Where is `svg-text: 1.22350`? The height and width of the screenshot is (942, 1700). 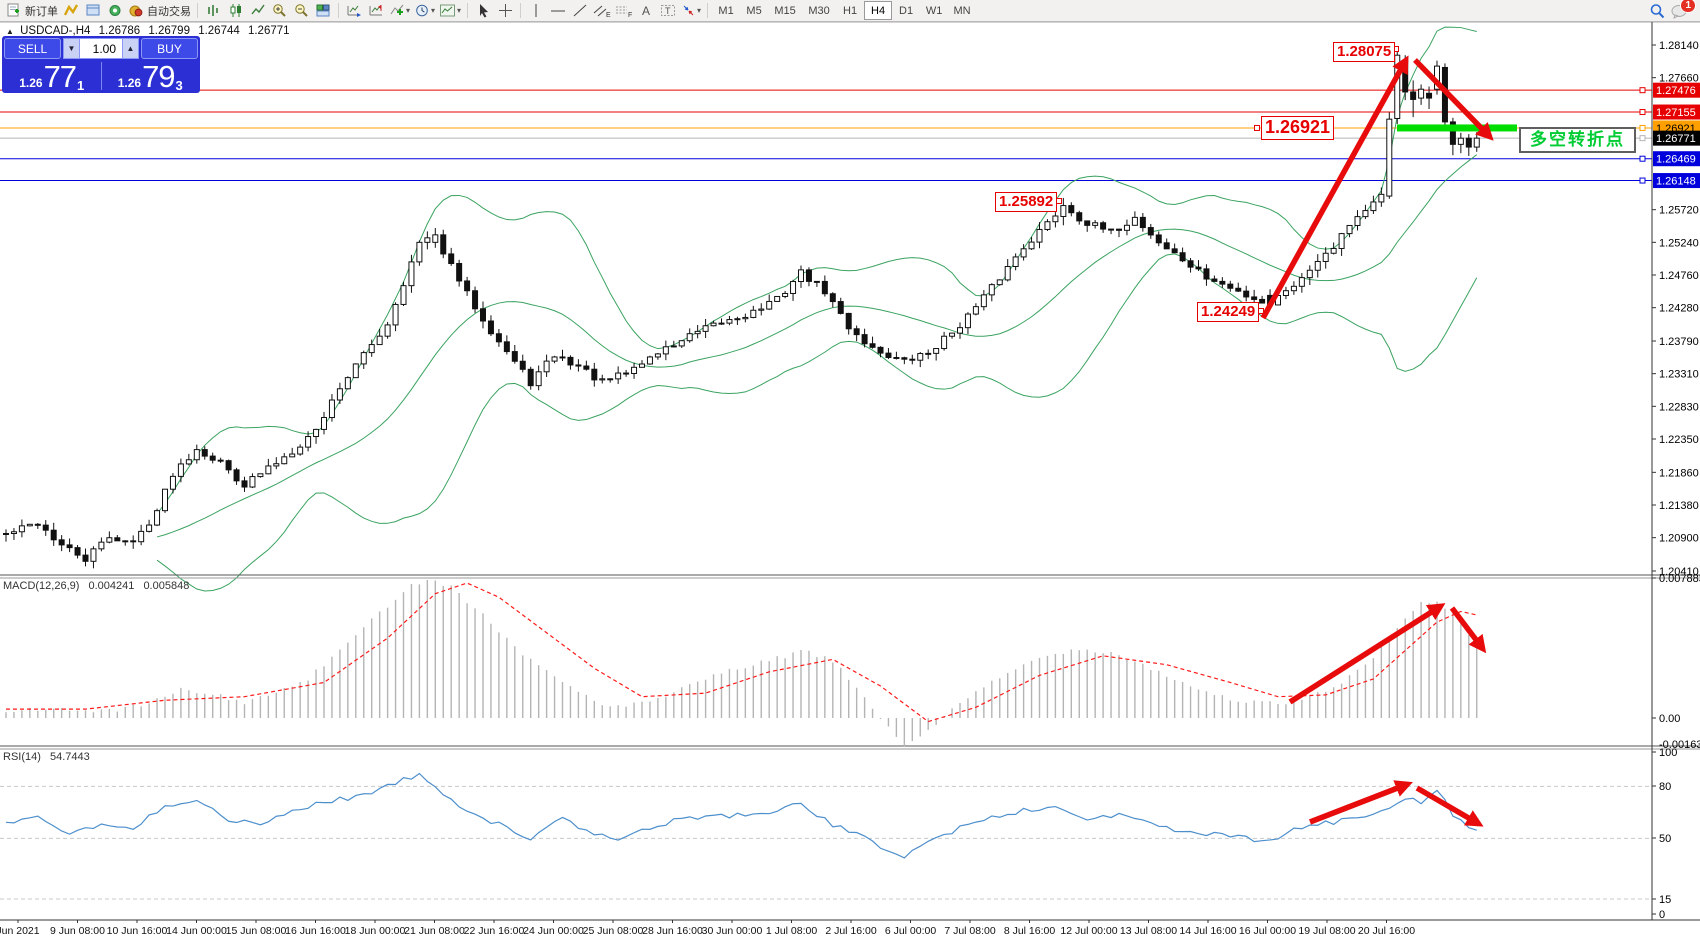 svg-text: 1.22350 is located at coordinates (1679, 440).